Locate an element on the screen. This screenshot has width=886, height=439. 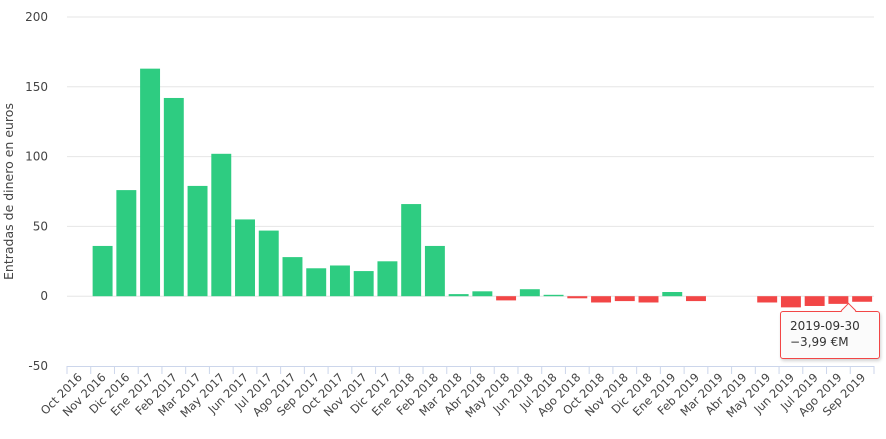
tooltip: 2019-09-30 −3,99 €M is located at coordinates (830, 330).